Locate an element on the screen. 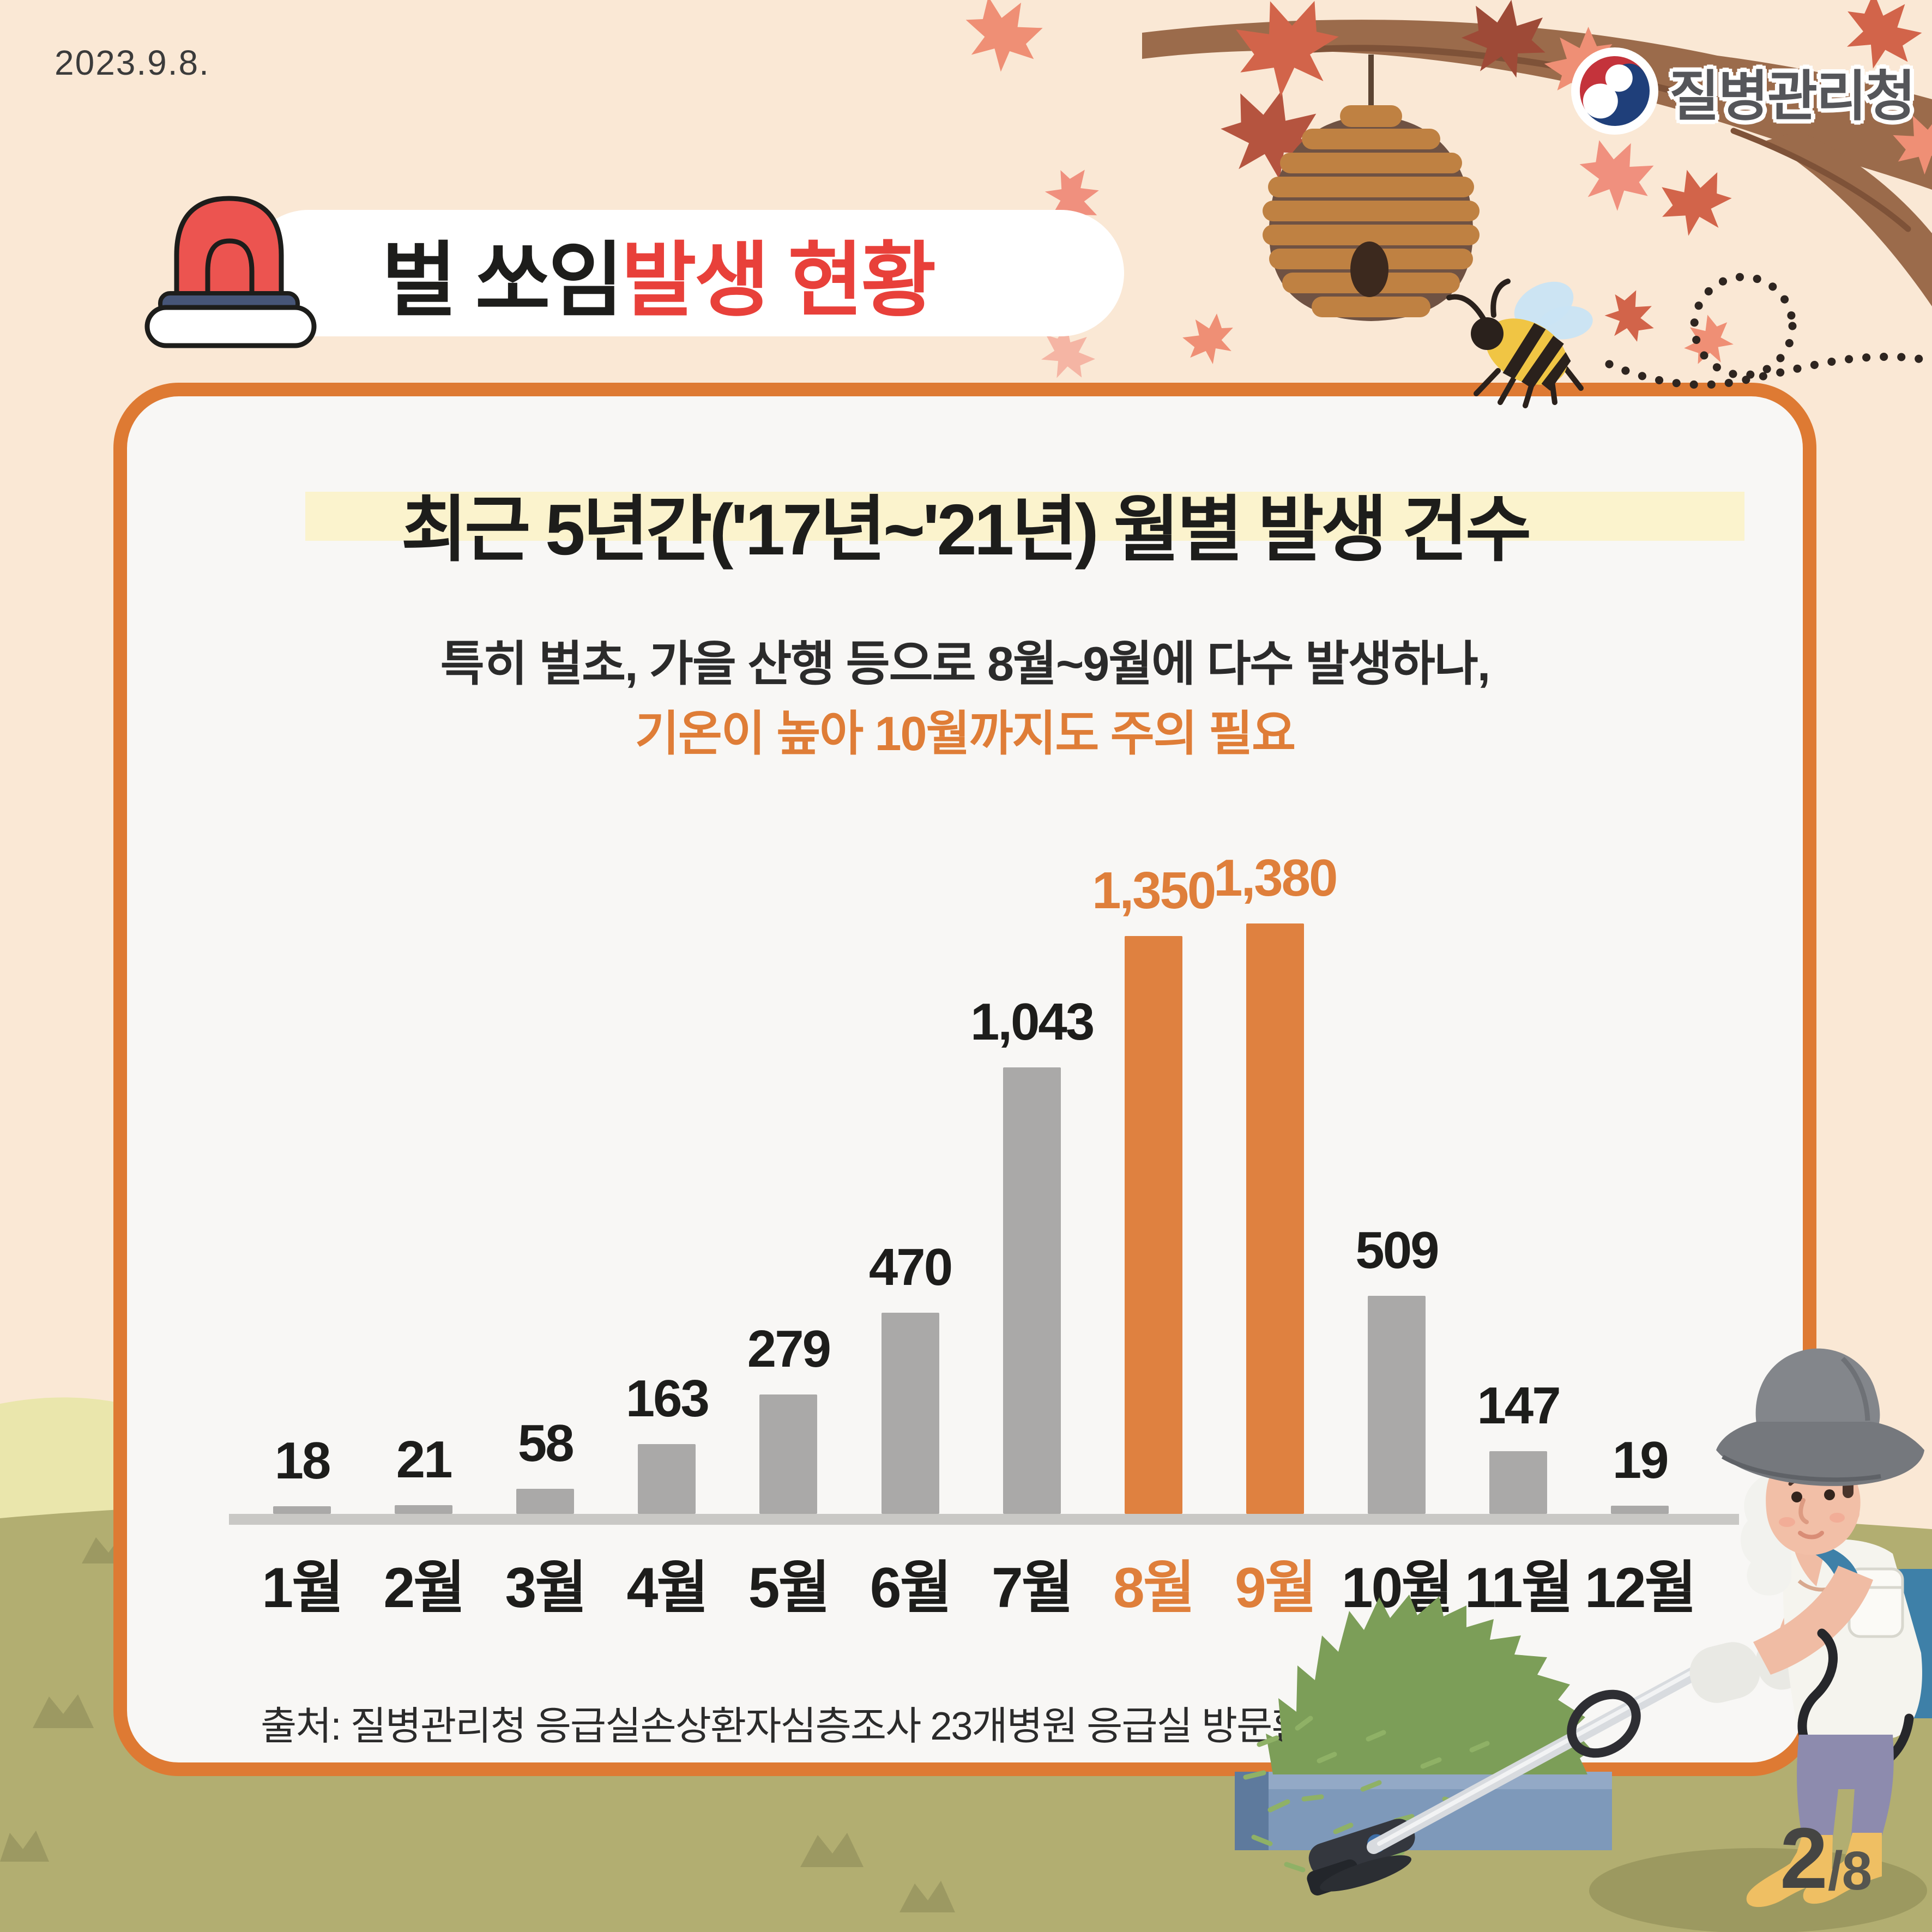  bee-flight-trail is located at coordinates (1768, 331).